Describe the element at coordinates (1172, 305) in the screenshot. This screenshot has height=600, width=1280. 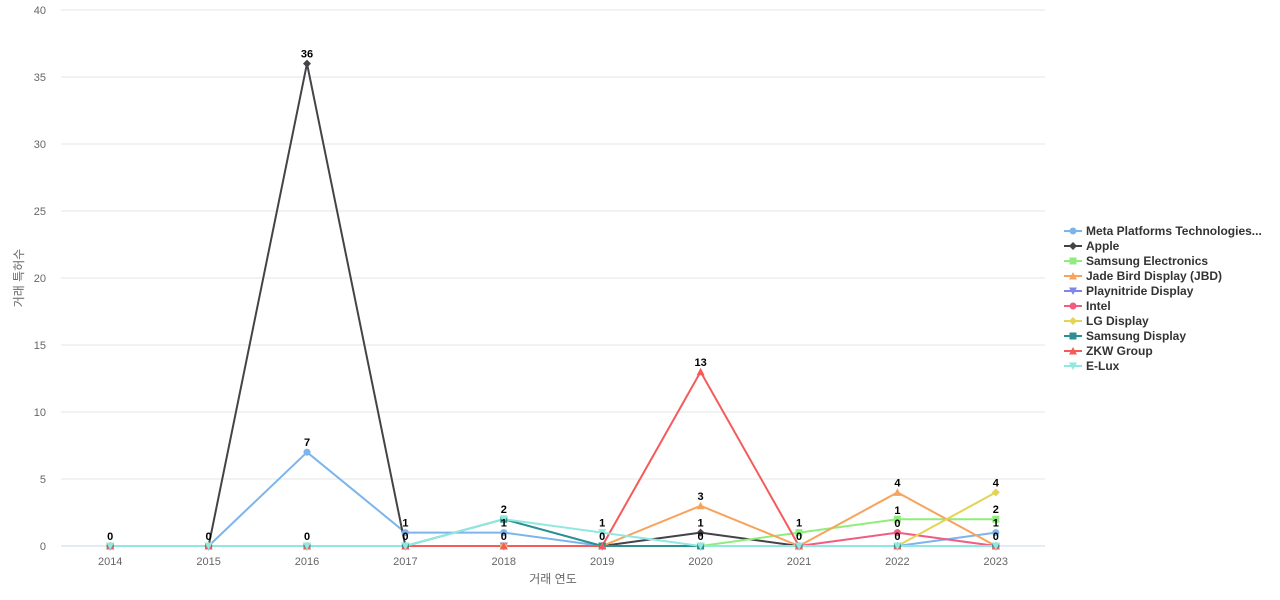
I see `legend-item: Intel` at that location.